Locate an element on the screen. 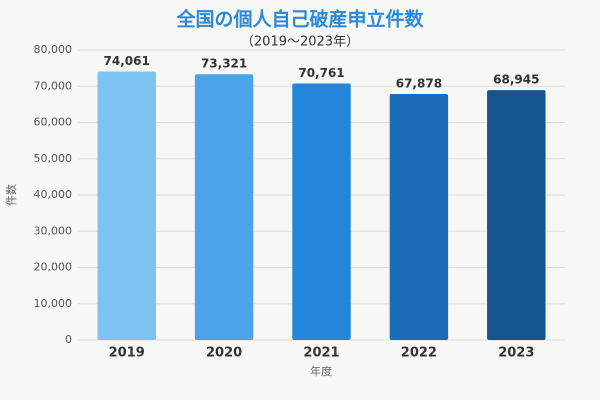 The image size is (600, 400). y-tick-label: 10,000 is located at coordinates (53, 303).